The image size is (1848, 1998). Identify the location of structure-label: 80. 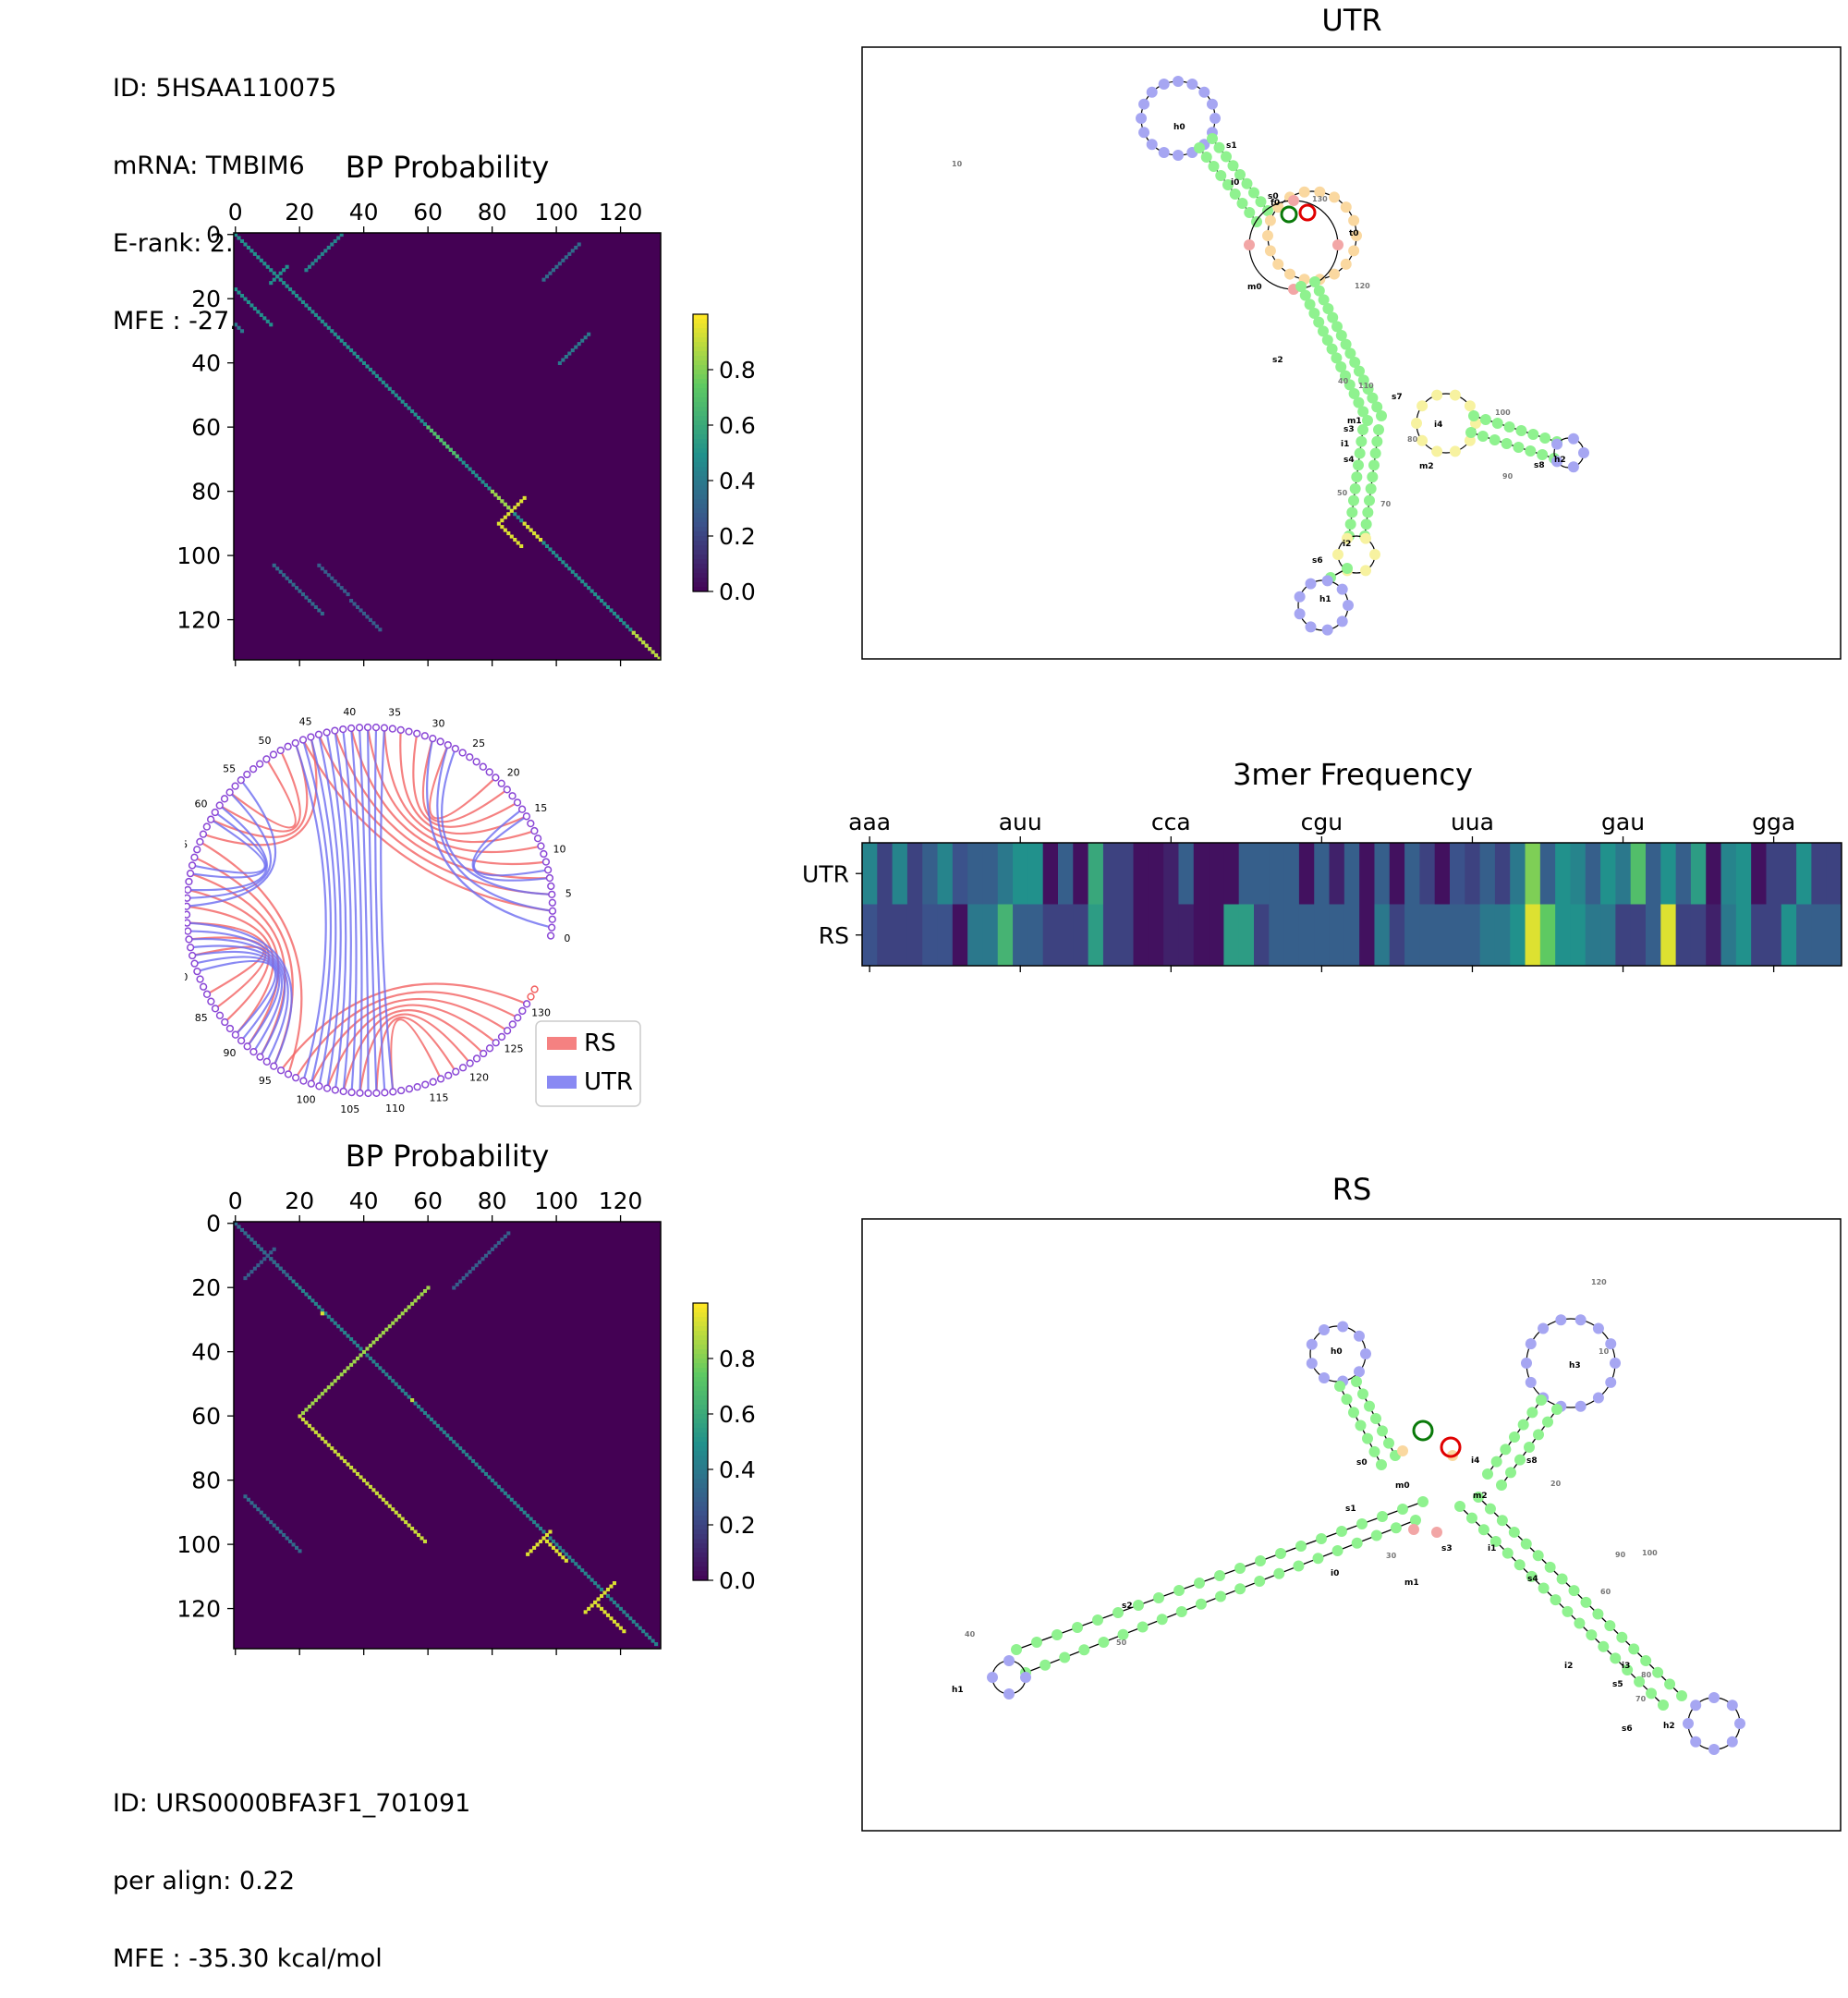
(1646, 1675).